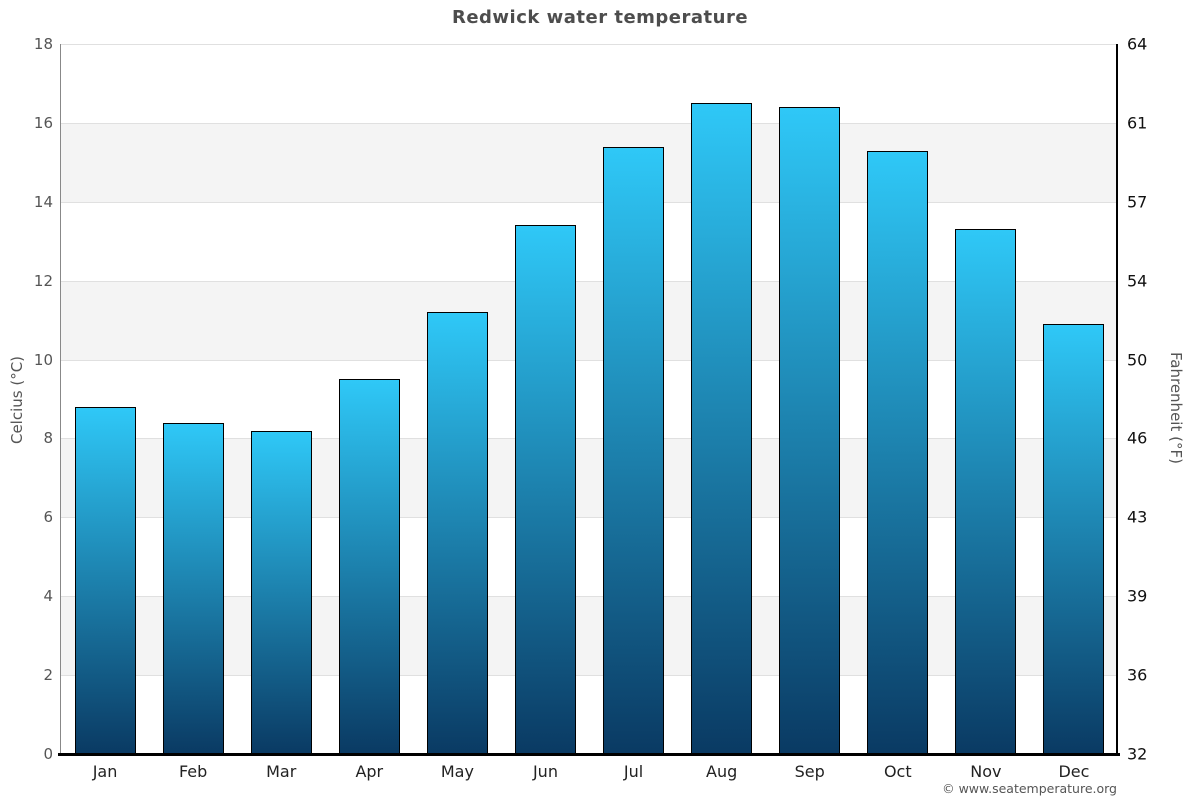  What do you see at coordinates (48, 596) in the screenshot?
I see `ytick-celsius-4: 4` at bounding box center [48, 596].